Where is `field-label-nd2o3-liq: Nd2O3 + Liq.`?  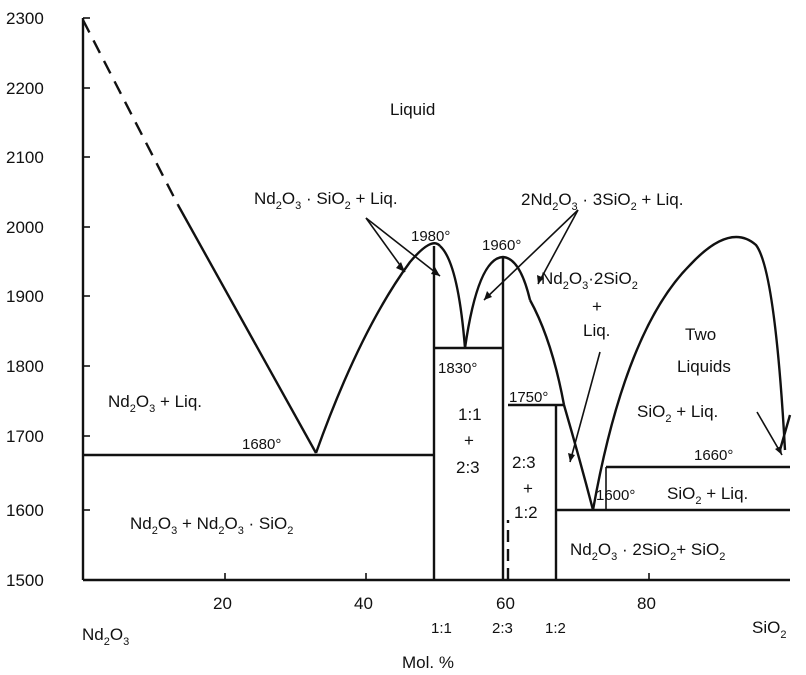 field-label-nd2o3-liq: Nd2O3 + Liq. is located at coordinates (155, 403).